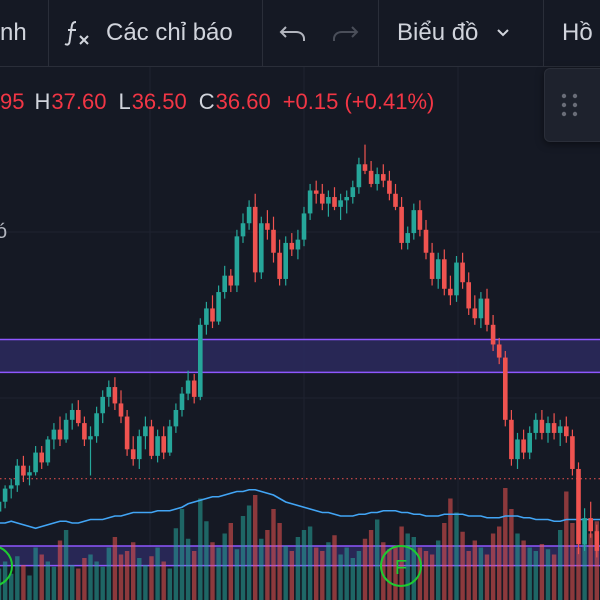 The width and height of the screenshot is (600, 600). I want to click on legend-high-key: H, so click(42, 101).